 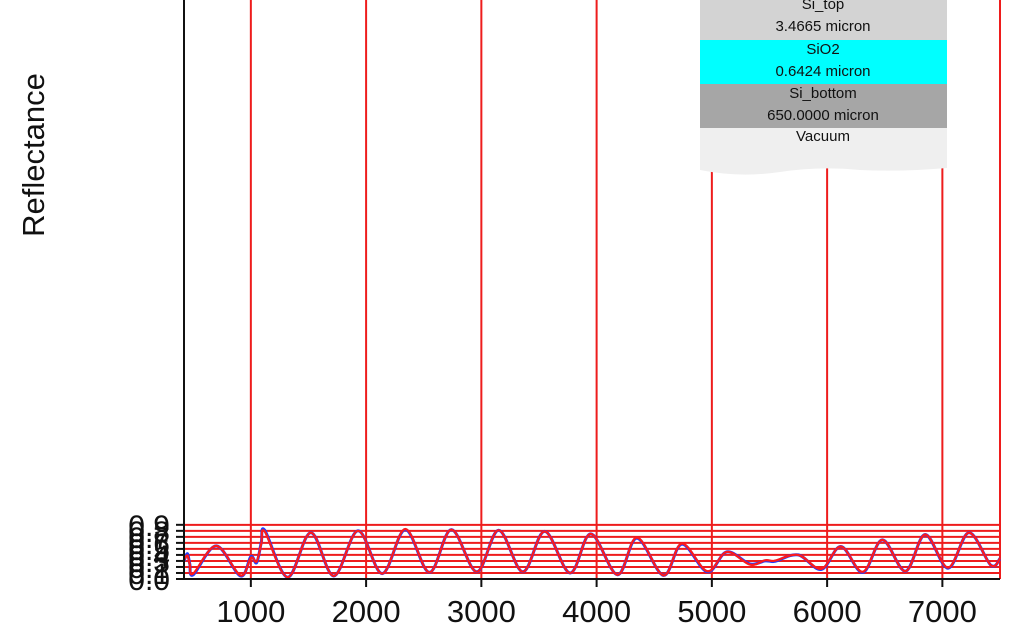 I want to click on x-tick-label: 5000, so click(x=711, y=611).